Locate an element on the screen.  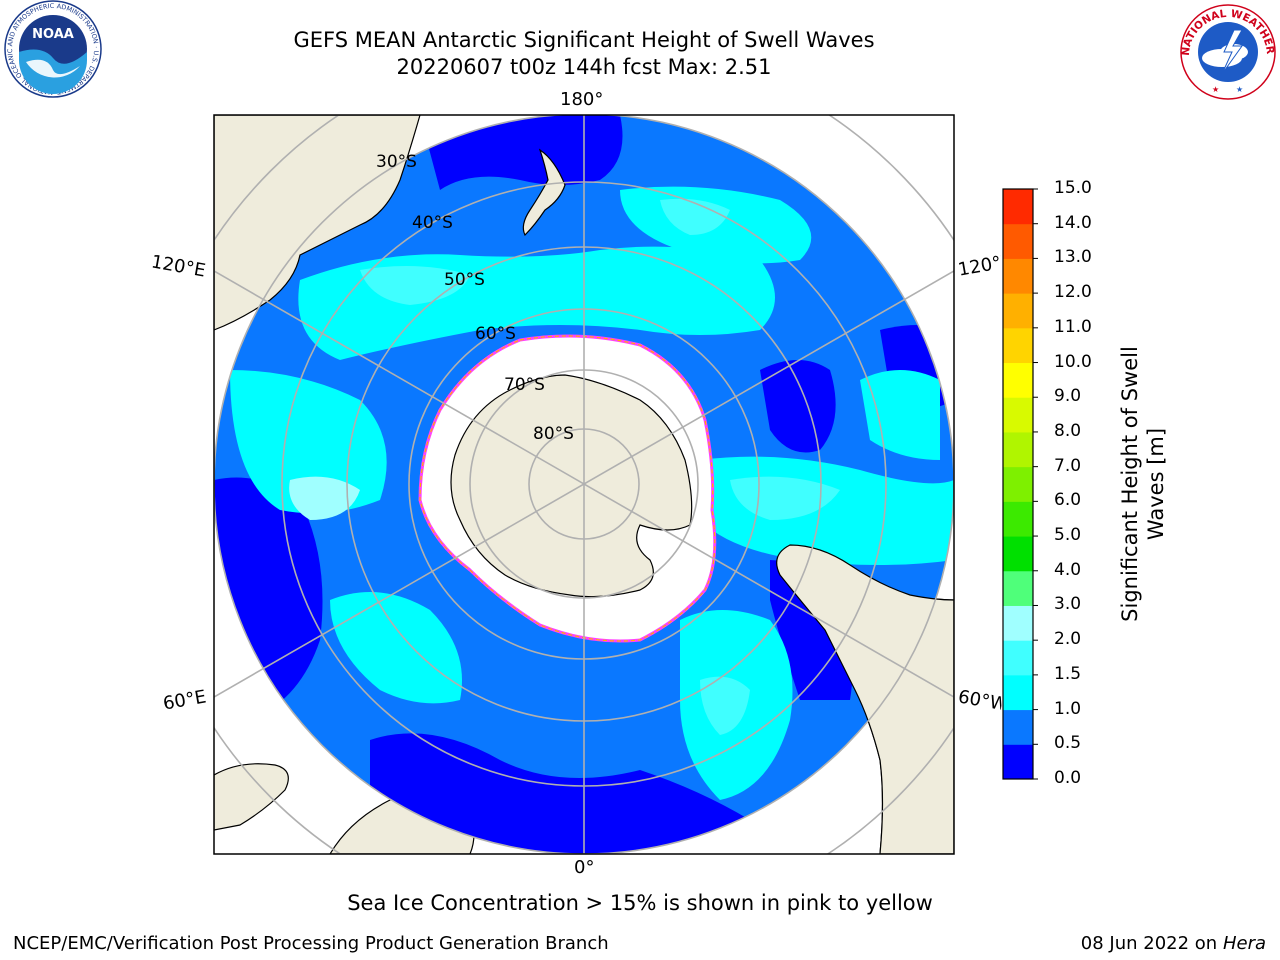
colorbar-tick-label: 6.0 is located at coordinates (1068, 500).